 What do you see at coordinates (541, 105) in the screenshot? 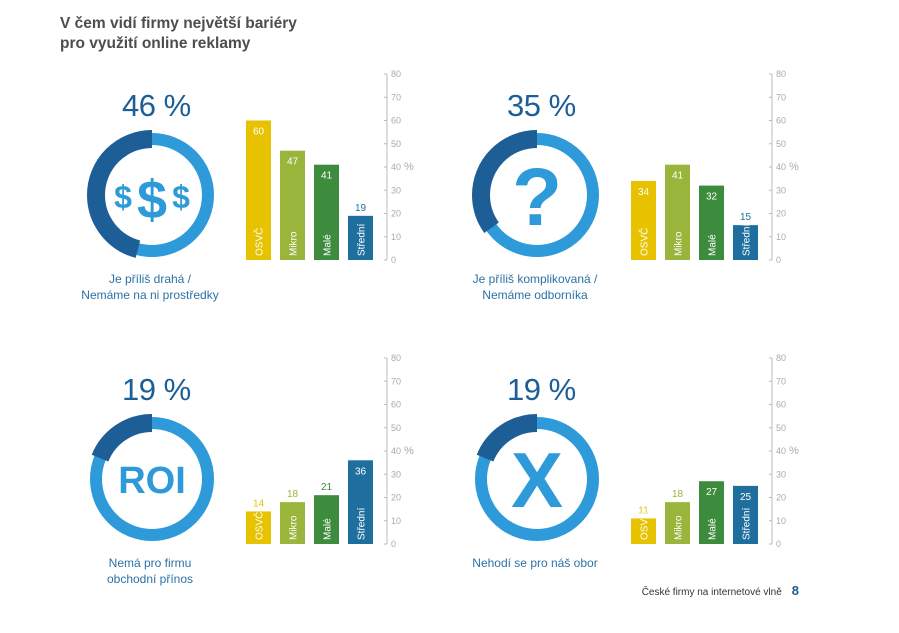
I see `percent-label: 35 %` at bounding box center [541, 105].